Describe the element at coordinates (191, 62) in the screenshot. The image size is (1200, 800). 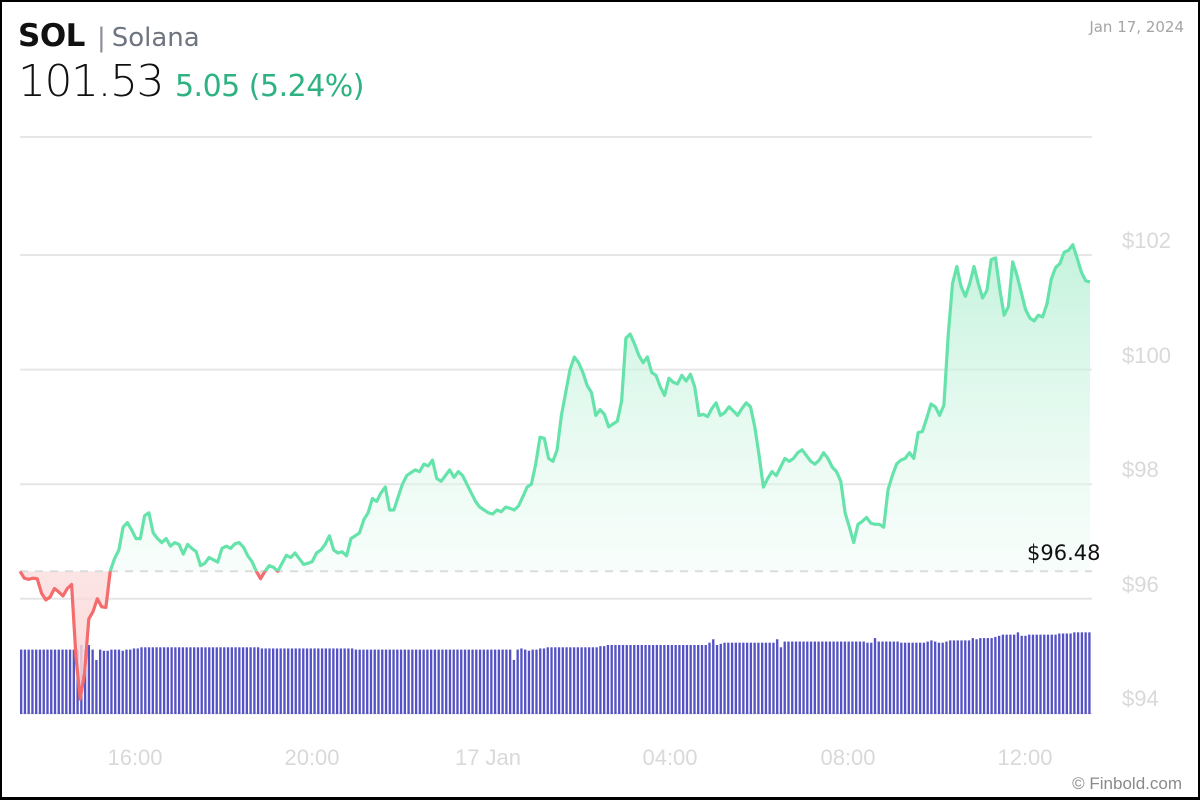
I see `header: SOL | Solana 101.53 5.05 (5.24%)` at that location.